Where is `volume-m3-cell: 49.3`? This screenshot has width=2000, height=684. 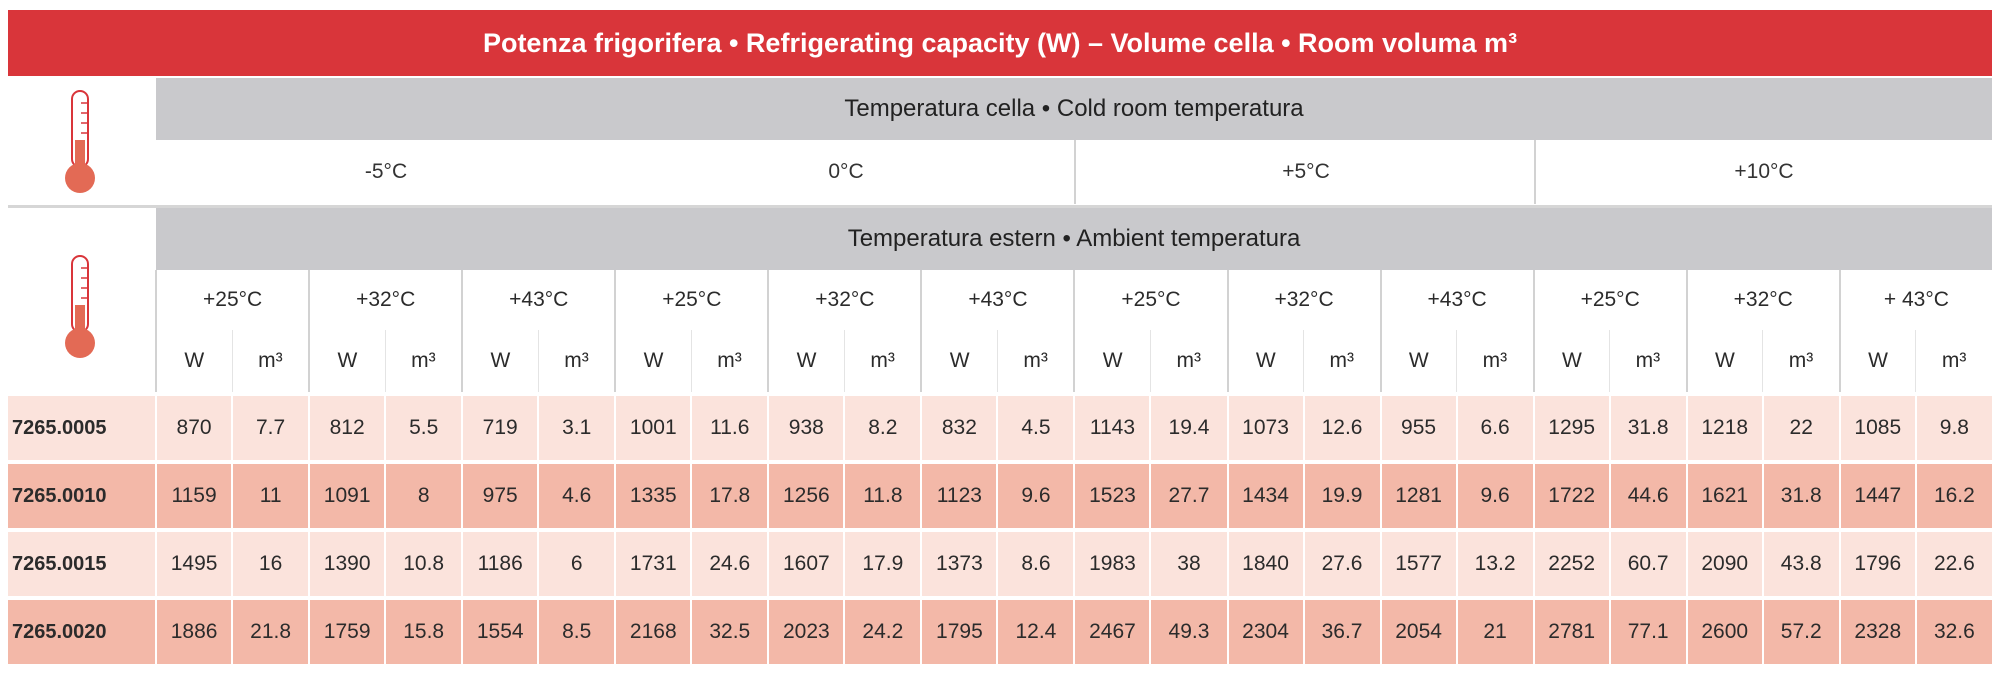
volume-m3-cell: 49.3 is located at coordinates (1188, 630).